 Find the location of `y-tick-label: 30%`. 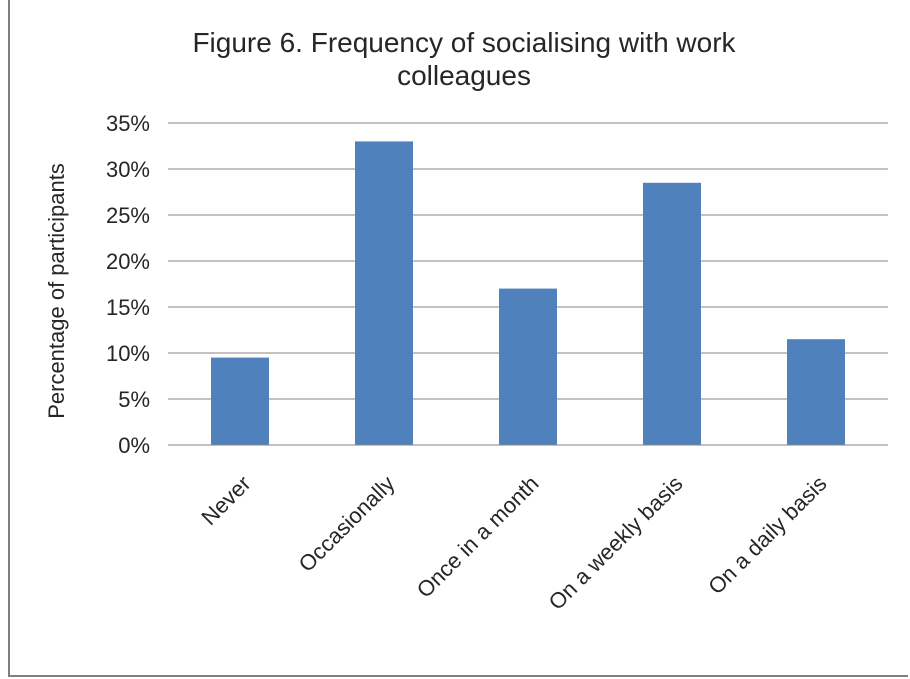

y-tick-label: 30% is located at coordinates (128, 169).